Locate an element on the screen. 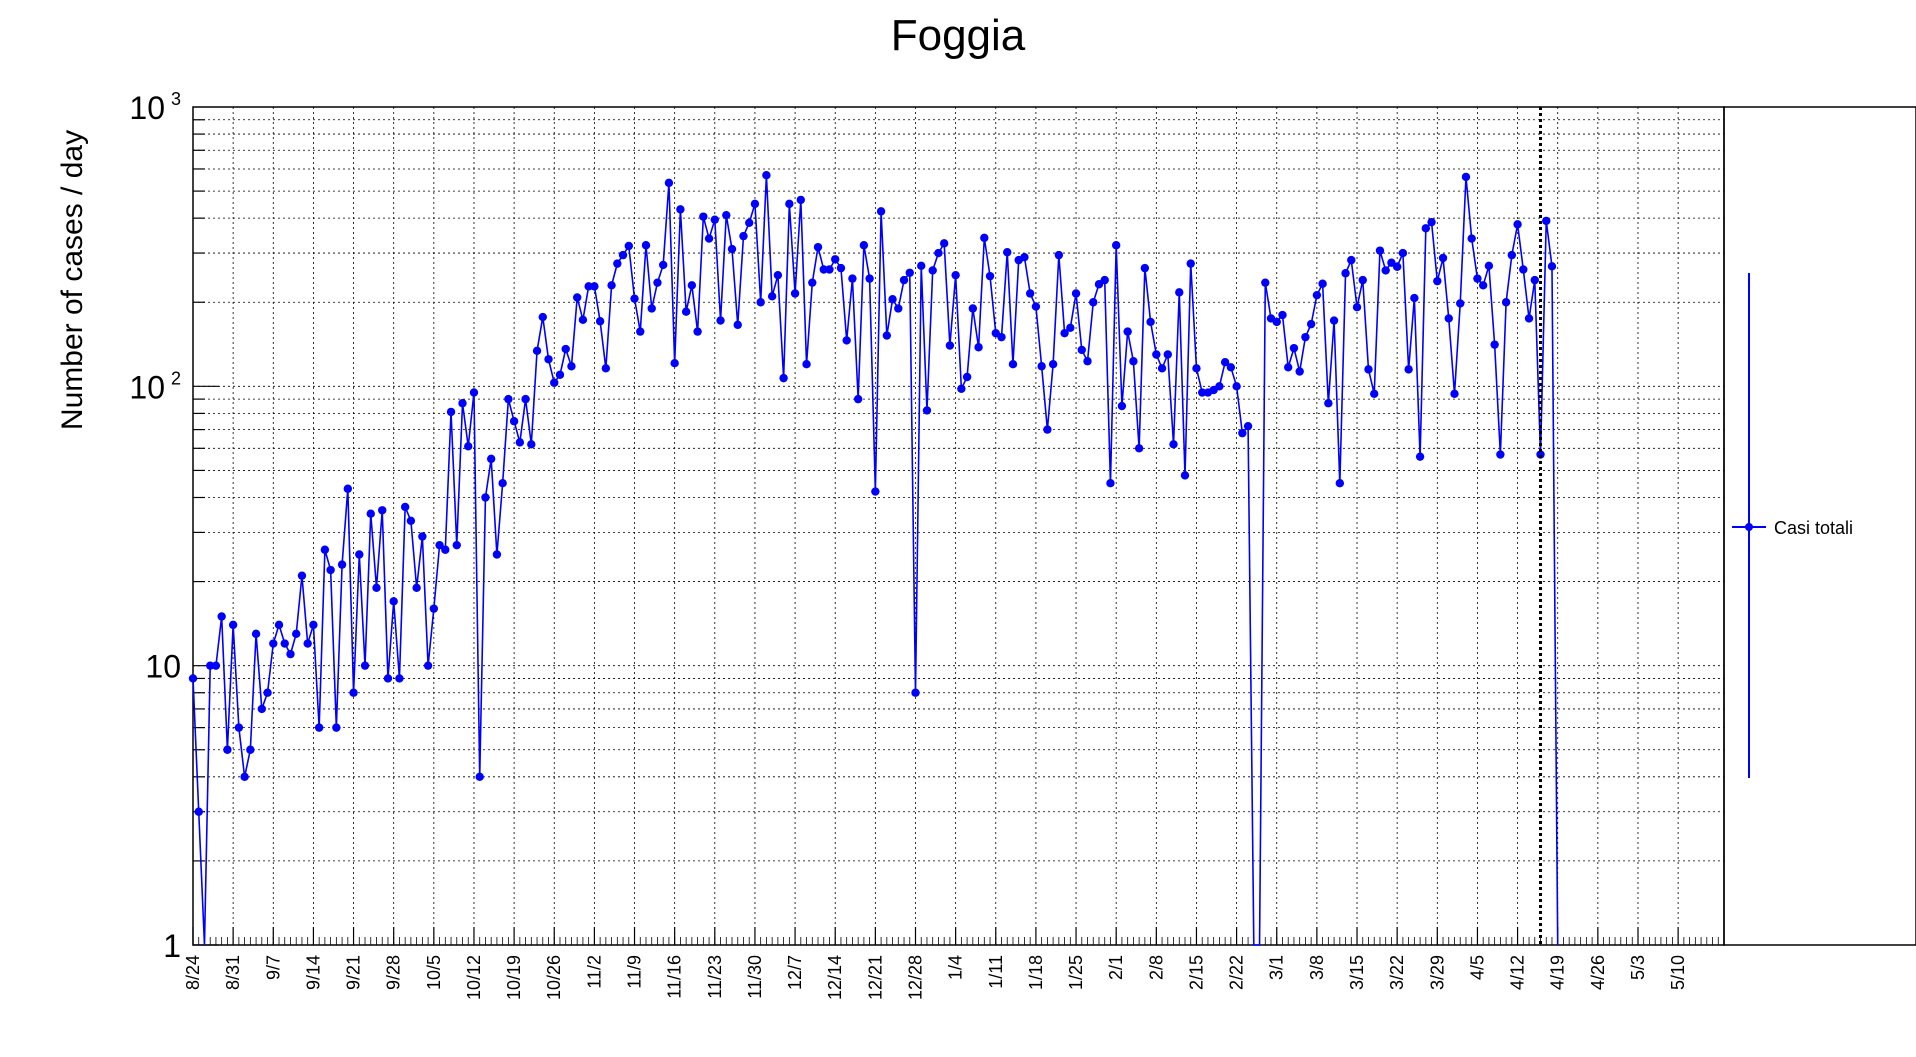 The width and height of the screenshot is (1916, 1057). x-tick-label: 1/18 is located at coordinates (1036, 972).